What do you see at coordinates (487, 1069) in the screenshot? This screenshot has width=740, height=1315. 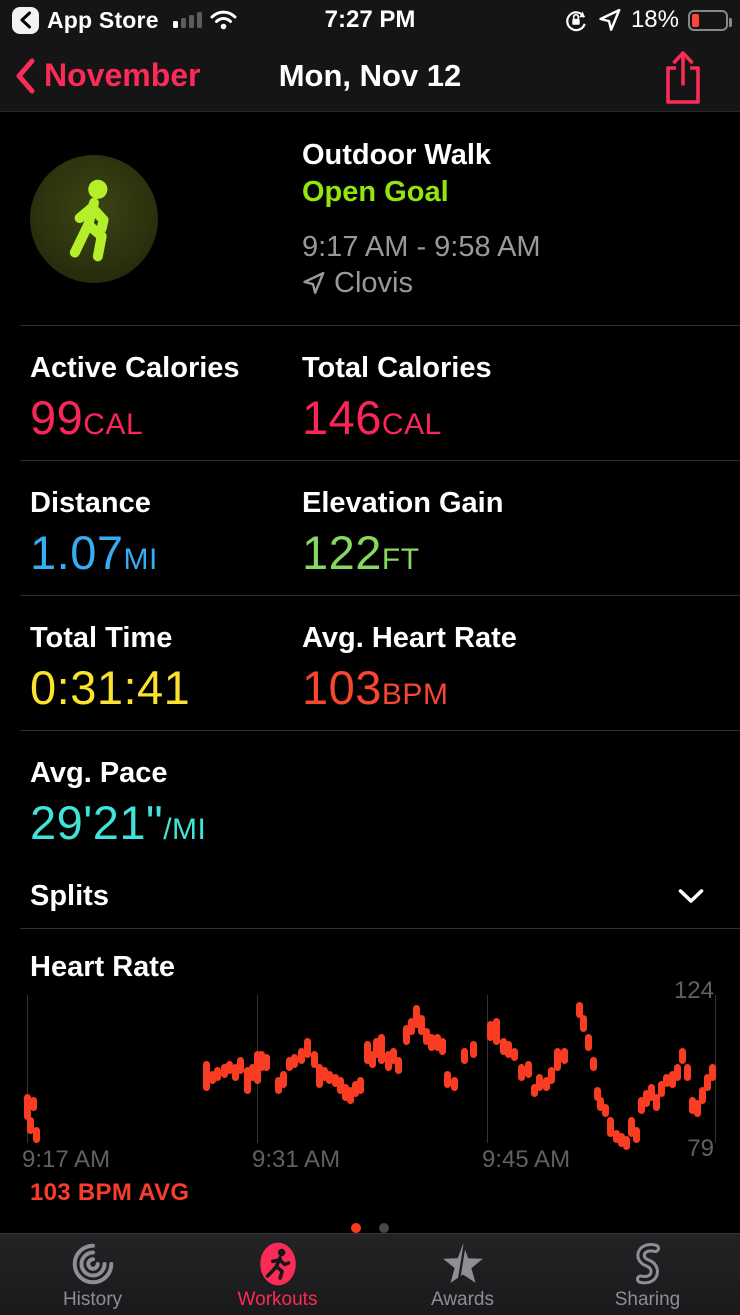 I see `chart-gridline` at bounding box center [487, 1069].